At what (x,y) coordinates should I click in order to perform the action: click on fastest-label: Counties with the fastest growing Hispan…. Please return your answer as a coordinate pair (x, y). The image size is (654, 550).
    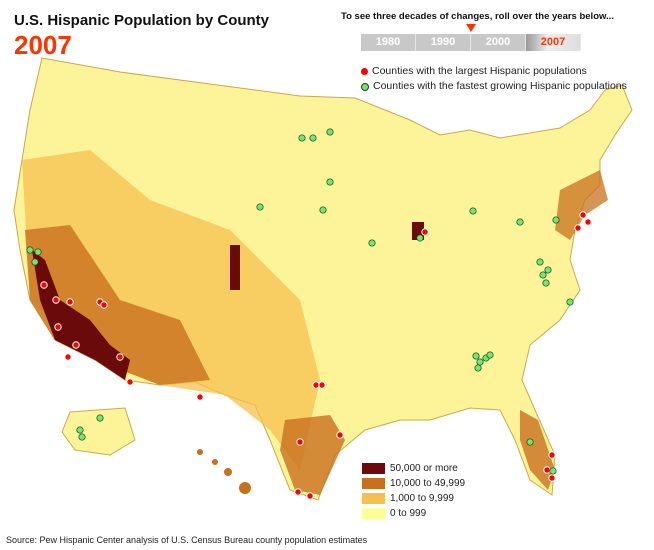
    Looking at the image, I should click on (500, 86).